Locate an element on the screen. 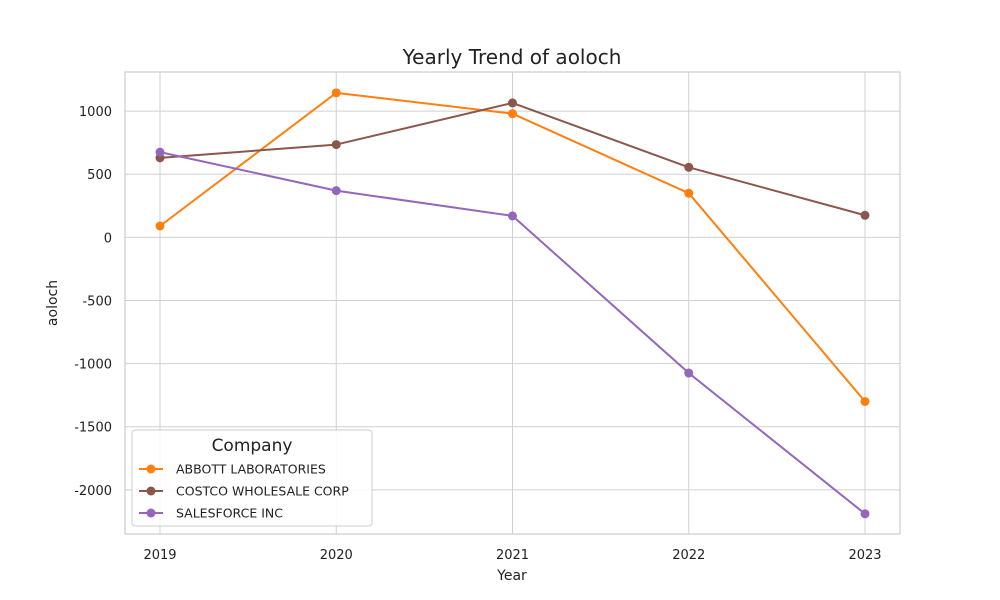 This screenshot has height=600, width=1000. legend-entry: COSTCO WHOLESALE CORP is located at coordinates (244, 491).